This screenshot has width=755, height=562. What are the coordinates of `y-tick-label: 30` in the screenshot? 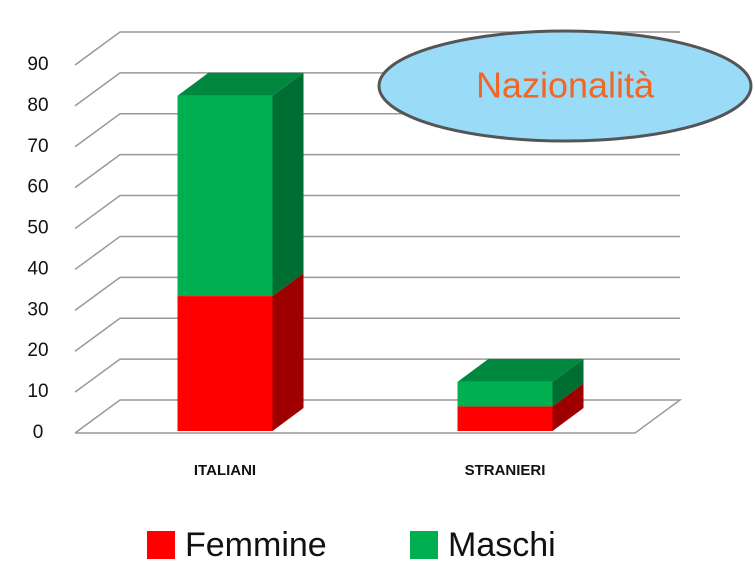 It's located at (37, 309).